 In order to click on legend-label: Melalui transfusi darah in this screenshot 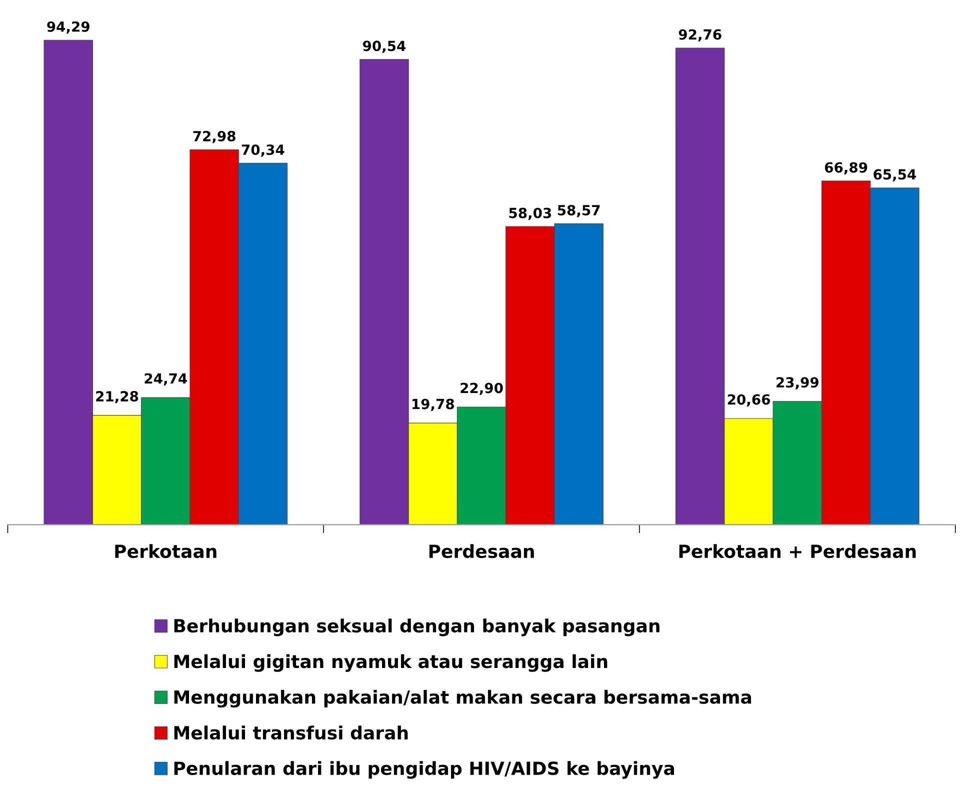, I will do `click(291, 733)`.